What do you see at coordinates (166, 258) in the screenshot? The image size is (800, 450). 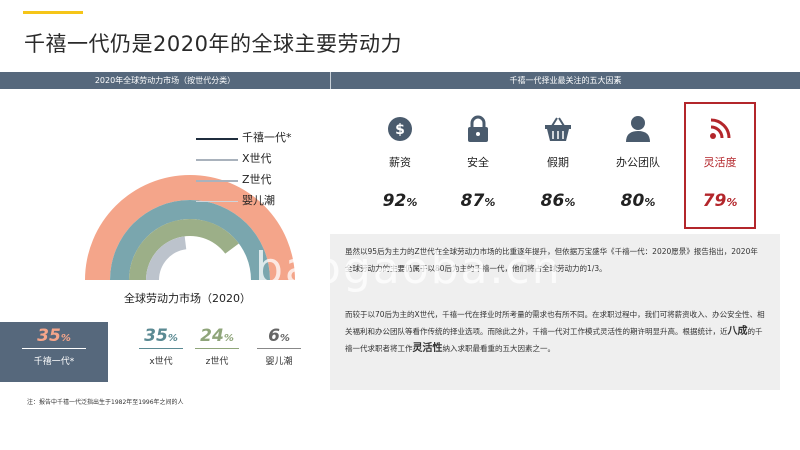 I see `ring-boomer` at bounding box center [166, 258].